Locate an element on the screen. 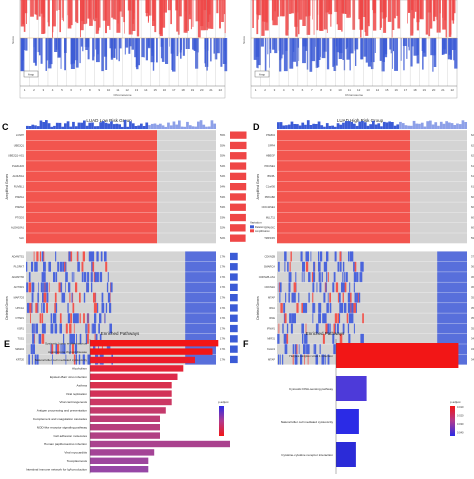 Image resolution: width=474 pixels, height=479 pixels. panel-a-x-tick: 10 is located at coordinates (109, 90).